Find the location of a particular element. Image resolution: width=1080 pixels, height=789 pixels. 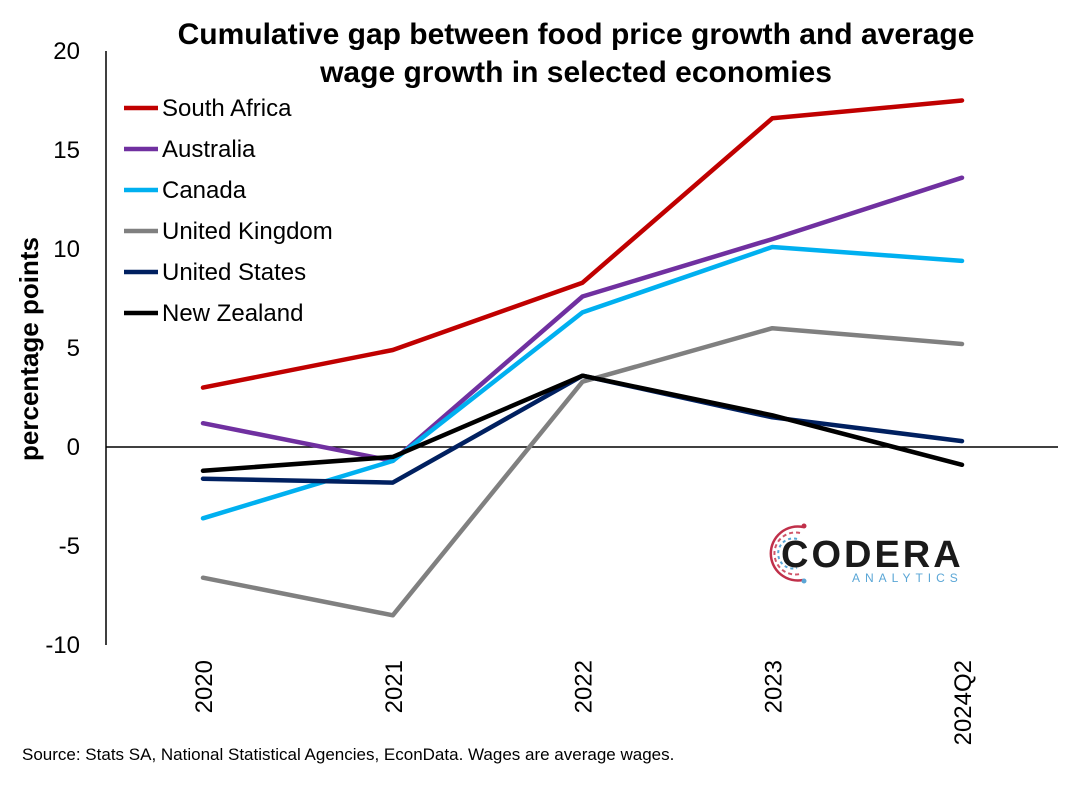

y-tick-label: 0 is located at coordinates (73, 447).